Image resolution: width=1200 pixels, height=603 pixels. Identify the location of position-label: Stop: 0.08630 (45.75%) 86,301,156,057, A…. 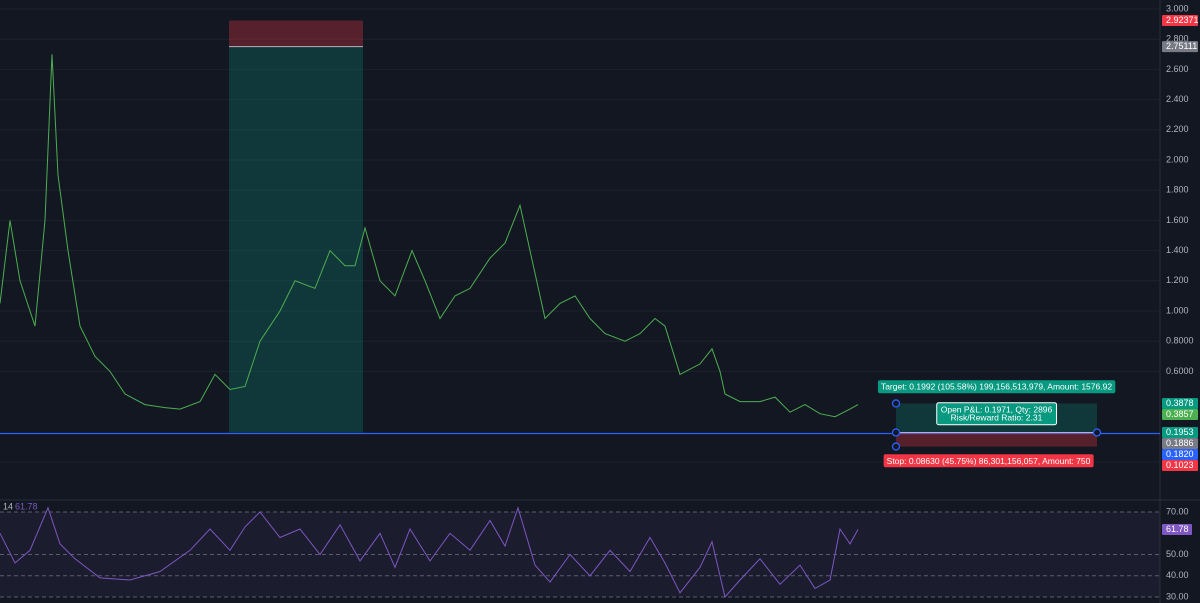
(989, 461).